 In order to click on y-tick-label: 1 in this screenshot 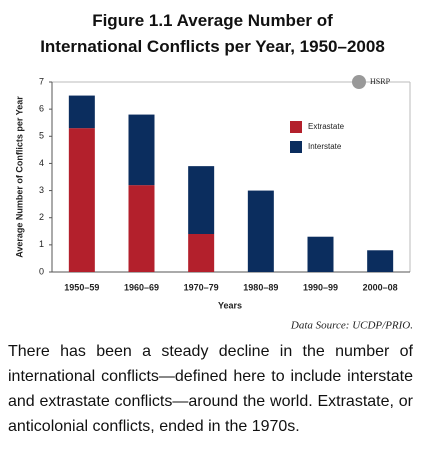, I will do `click(41, 244)`.